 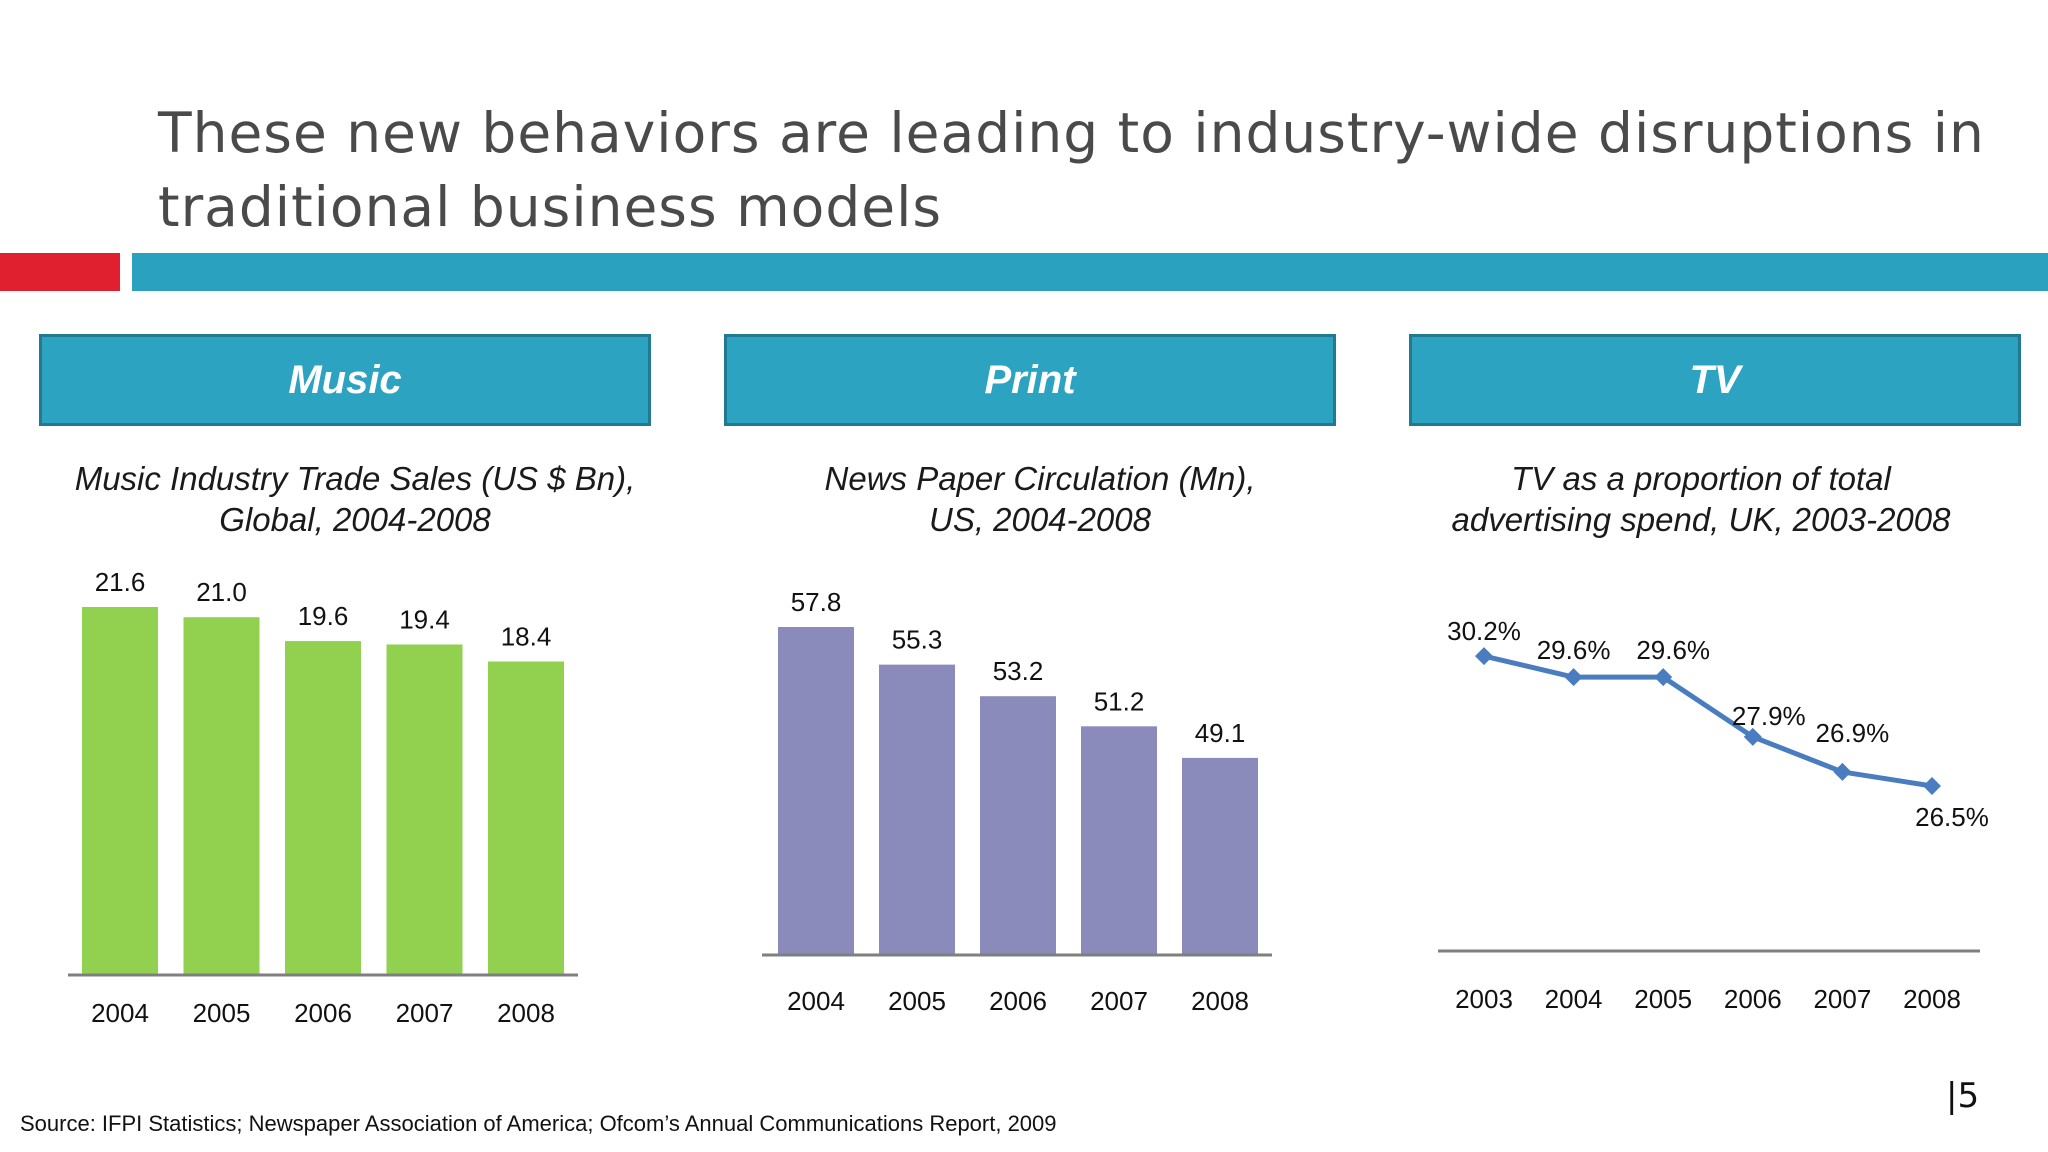 What do you see at coordinates (1018, 671) in the screenshot?
I see `bar-value-label: 53.2` at bounding box center [1018, 671].